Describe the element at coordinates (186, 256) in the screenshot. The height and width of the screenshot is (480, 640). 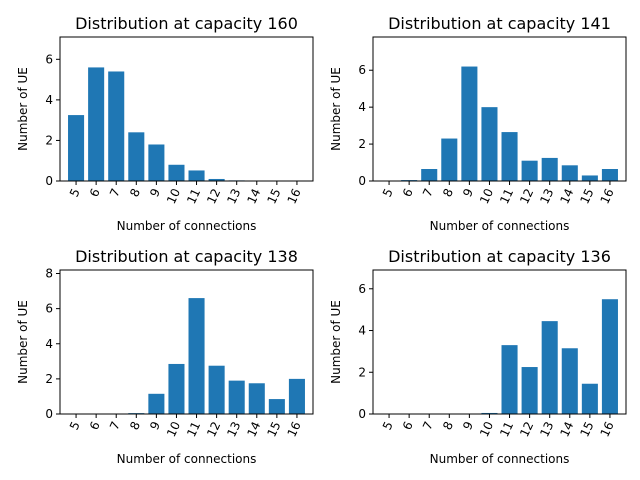
I see `chart-title: Distribution at capacity 138` at that location.